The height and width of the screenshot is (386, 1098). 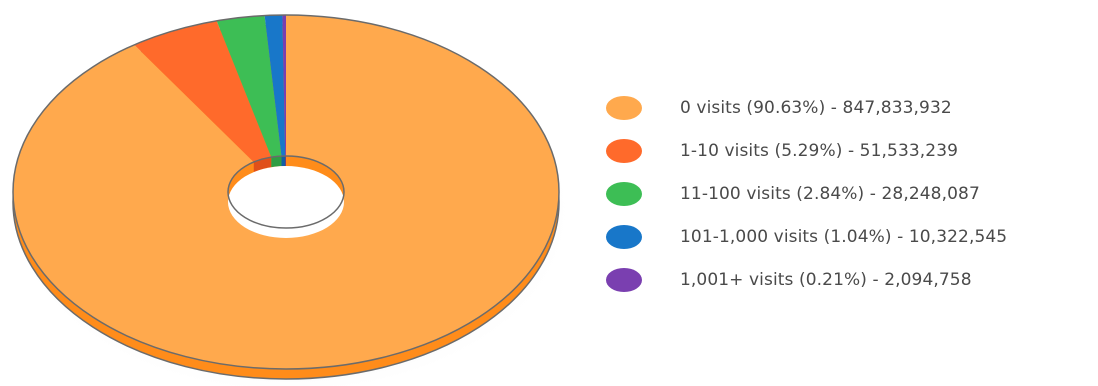 I want to click on donut-hole-outline, so click(x=286, y=192).